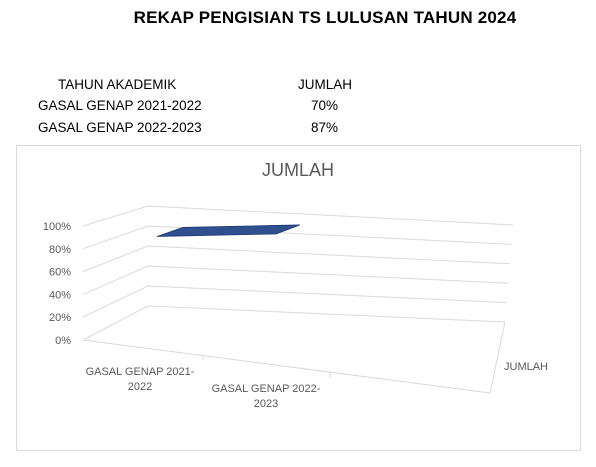 Image resolution: width=596 pixels, height=467 pixels. What do you see at coordinates (526, 367) in the screenshot?
I see `series-axis-label: JUMLAH` at bounding box center [526, 367].